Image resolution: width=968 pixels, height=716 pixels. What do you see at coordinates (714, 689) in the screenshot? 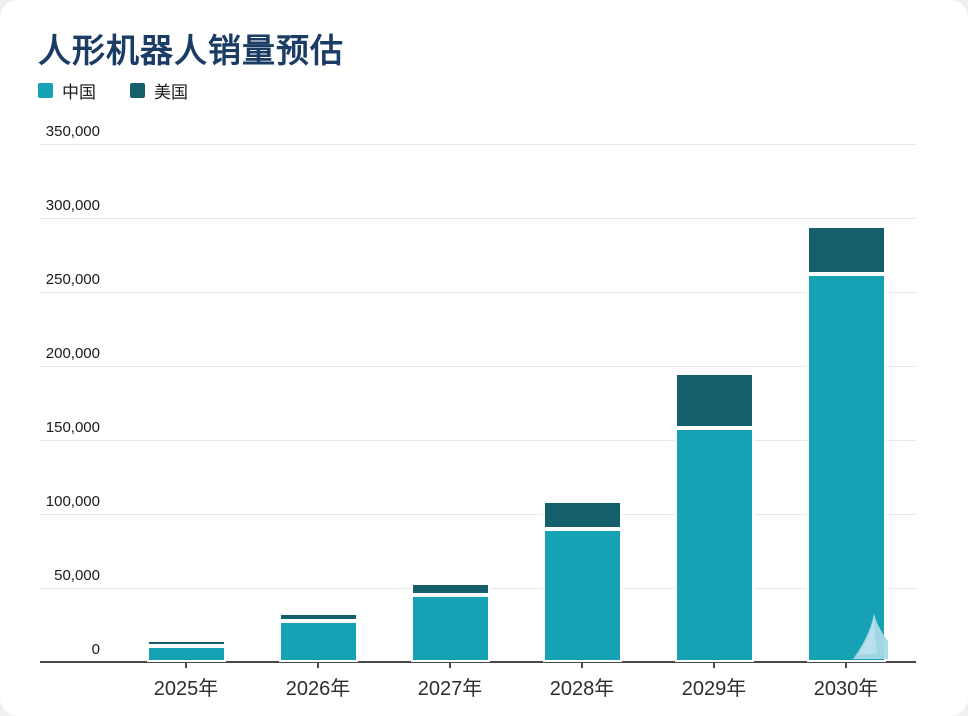
I see `x-tick-label: 2029年` at bounding box center [714, 689].